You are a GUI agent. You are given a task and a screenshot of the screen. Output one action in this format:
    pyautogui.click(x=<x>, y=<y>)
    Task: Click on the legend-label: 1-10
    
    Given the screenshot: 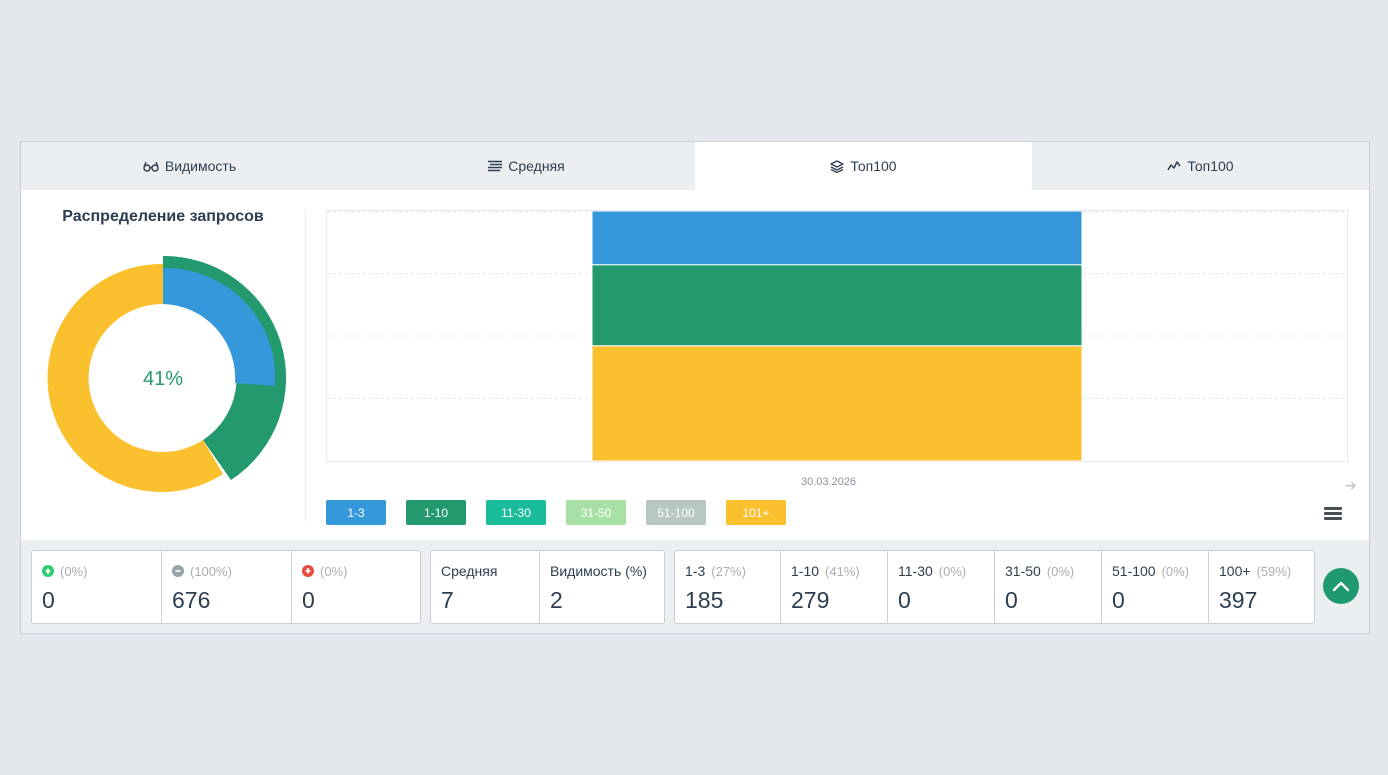 What is the action you would take?
    pyautogui.click(x=436, y=512)
    